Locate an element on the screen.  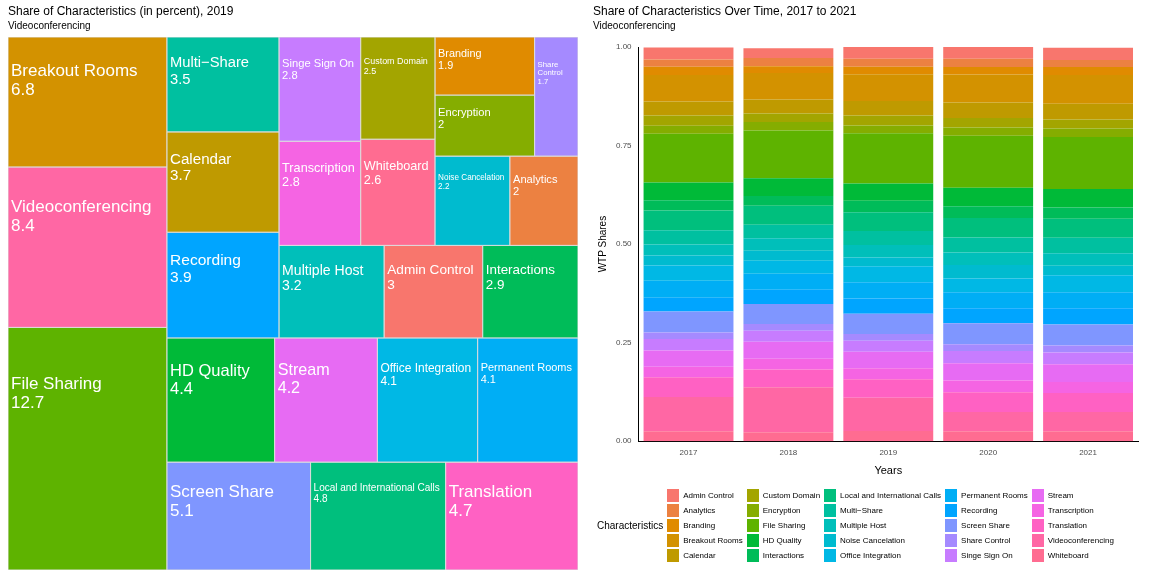
category-label: Multi−Share is located at coordinates (209, 62).